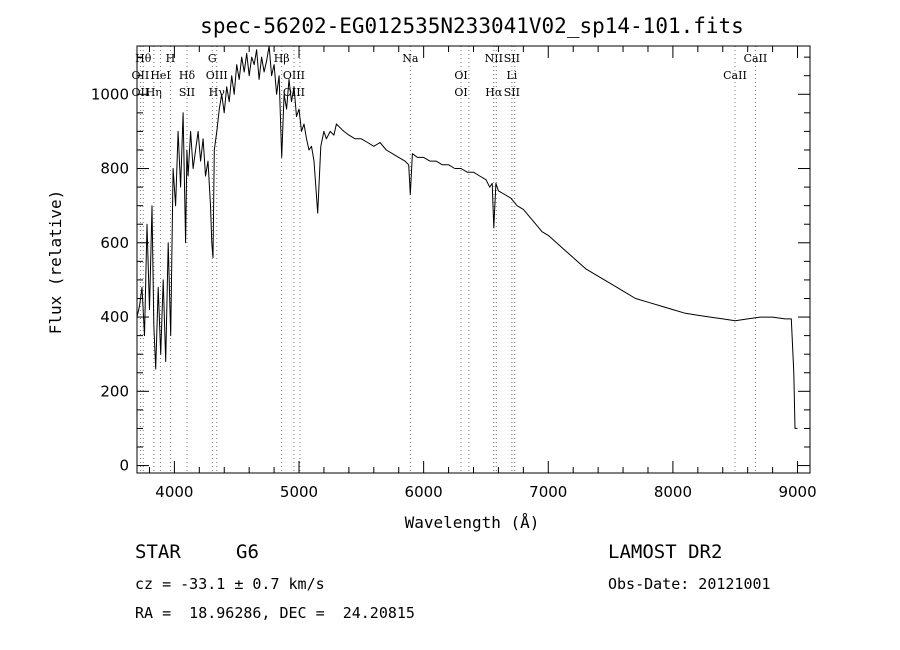 Image resolution: width=900 pixels, height=650 pixels. Describe the element at coordinates (299, 492) in the screenshot. I see `x-tick-label: 5000` at that location.